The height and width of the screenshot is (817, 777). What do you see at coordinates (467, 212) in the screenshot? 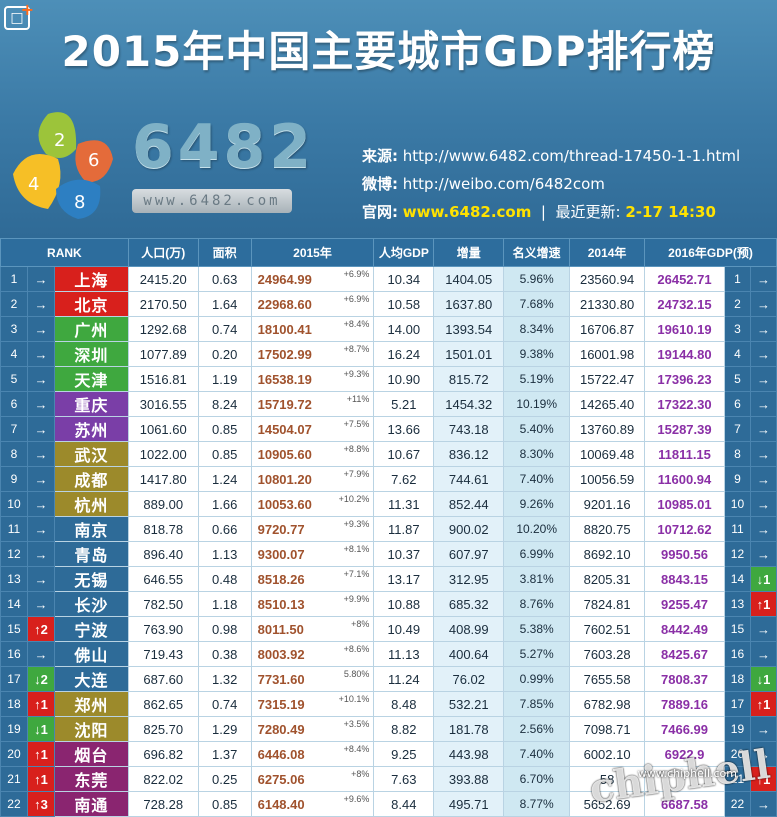
I see `site-link: www.6482.com` at bounding box center [467, 212].